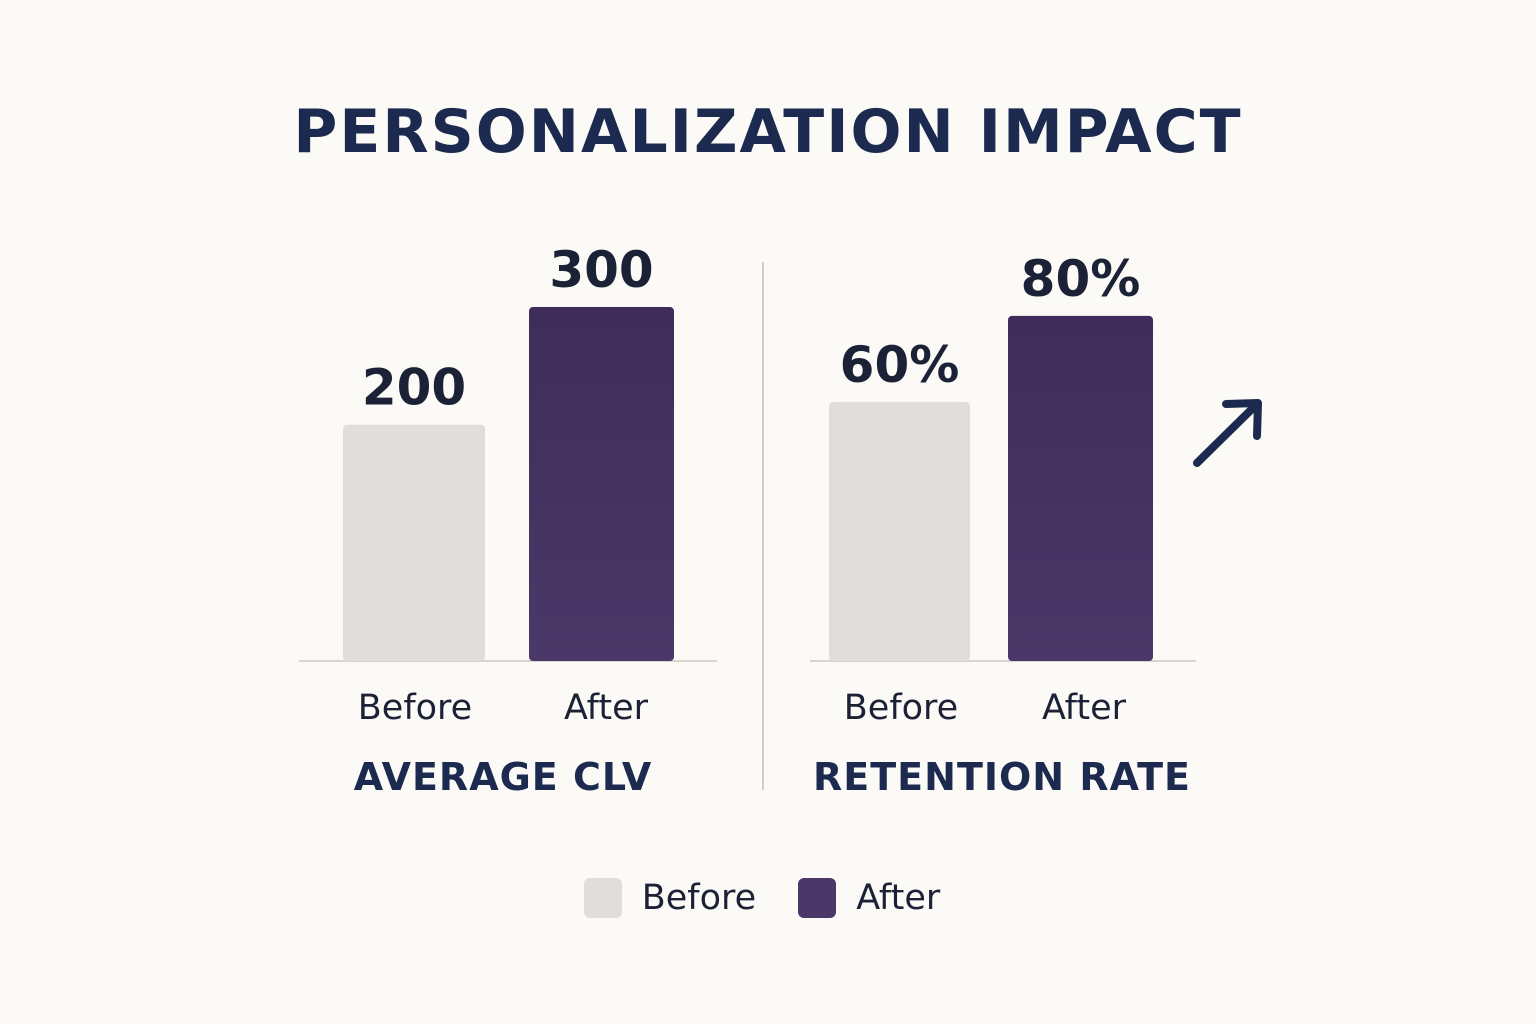  I want to click on chart-panel-1: 200 Before 300 After AVERAGE CLV, so click(508, 520).